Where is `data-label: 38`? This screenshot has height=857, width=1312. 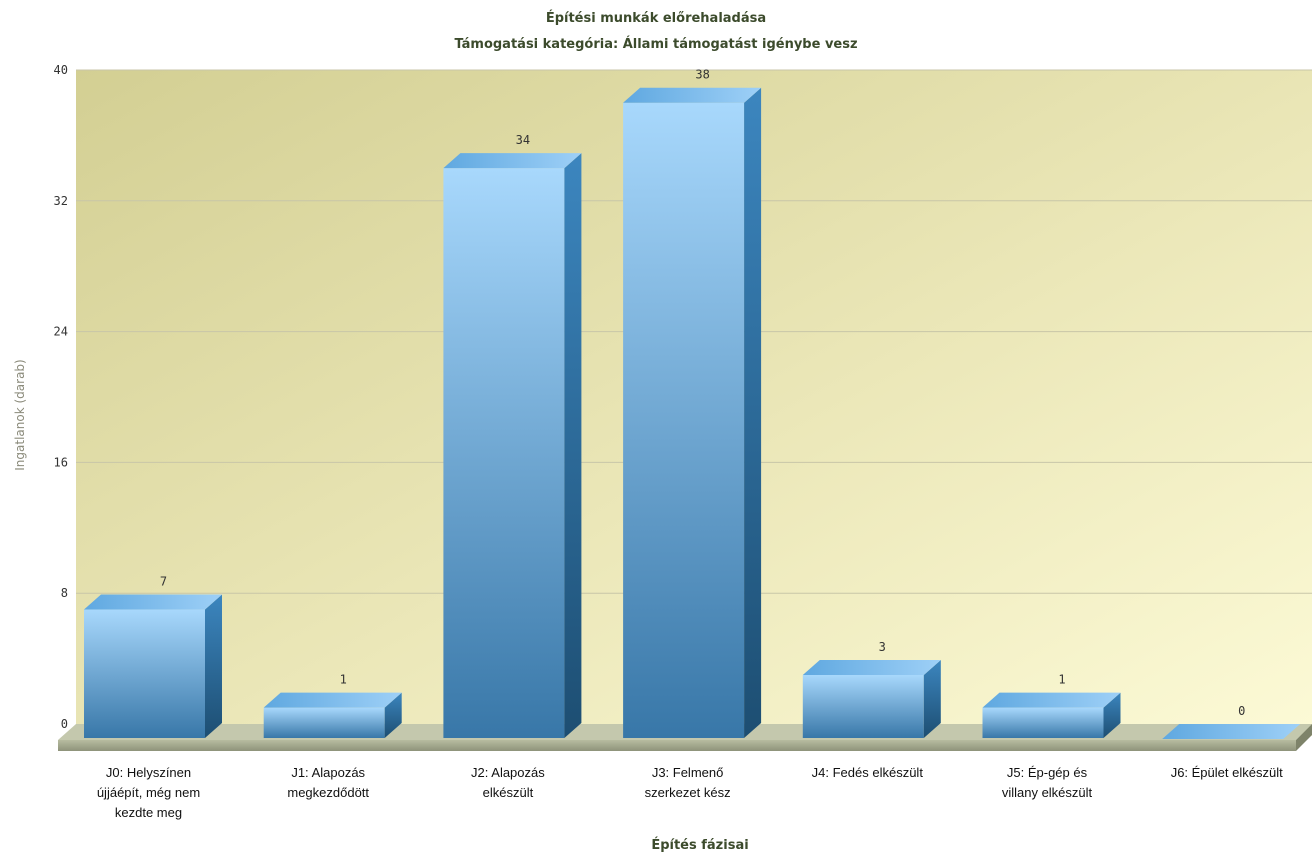
data-label: 38 is located at coordinates (702, 75).